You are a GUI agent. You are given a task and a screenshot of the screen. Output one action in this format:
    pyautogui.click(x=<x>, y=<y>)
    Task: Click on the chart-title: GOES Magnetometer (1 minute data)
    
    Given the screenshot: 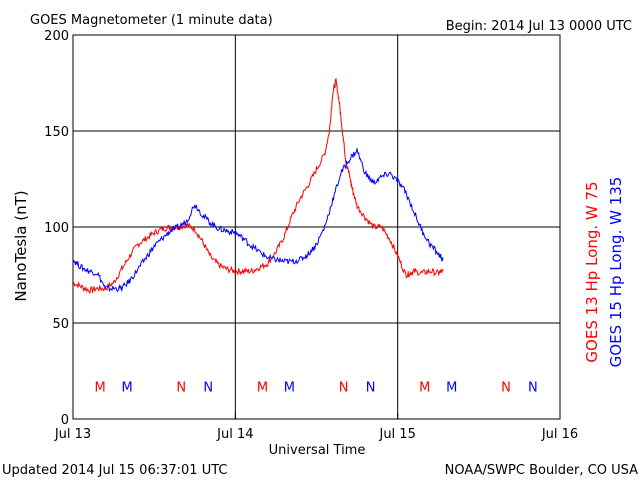 What is the action you would take?
    pyautogui.click(x=151, y=20)
    